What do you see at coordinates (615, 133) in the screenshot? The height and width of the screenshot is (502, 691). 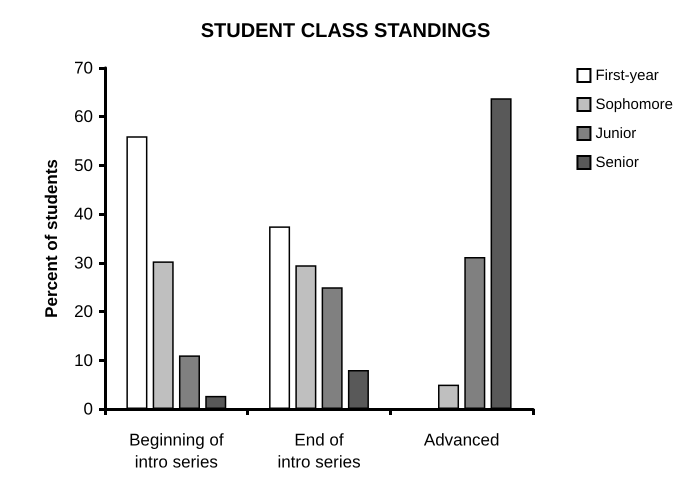 I see `legend-label: Junior` at bounding box center [615, 133].